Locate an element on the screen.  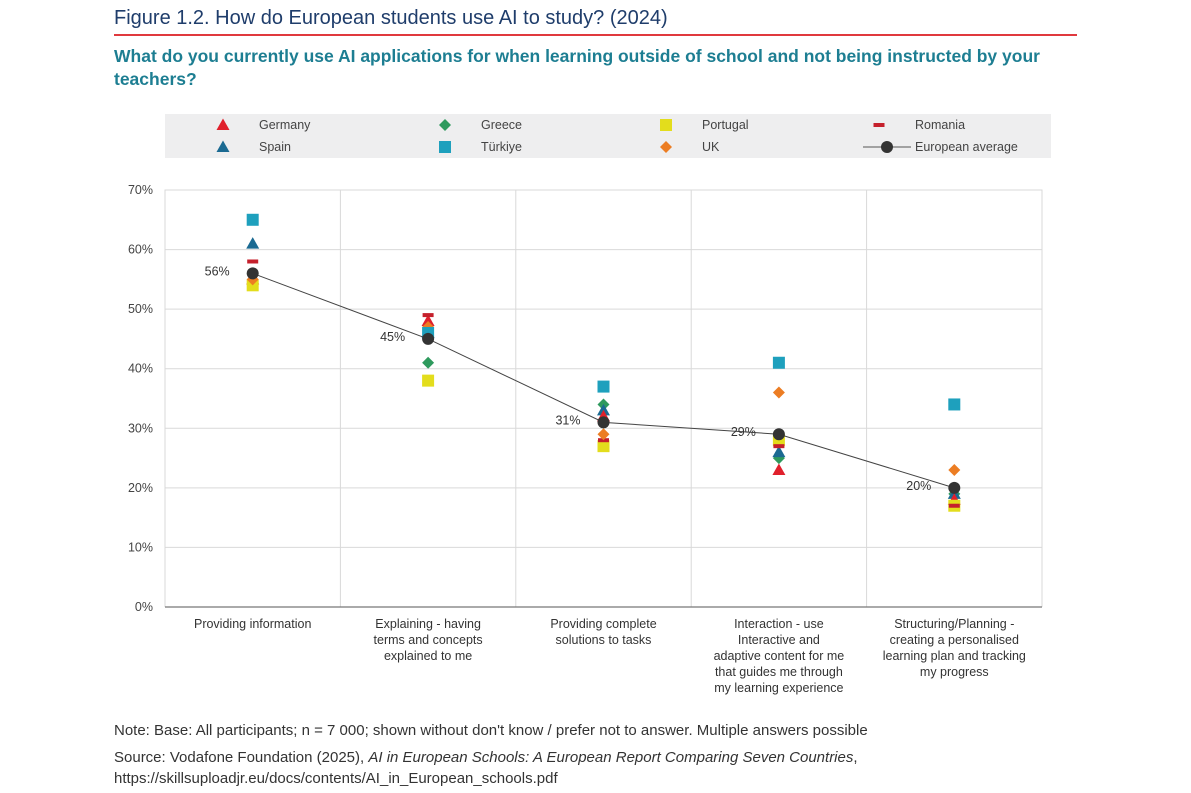
legend-item-european-average: European average is located at coordinates (939, 147).